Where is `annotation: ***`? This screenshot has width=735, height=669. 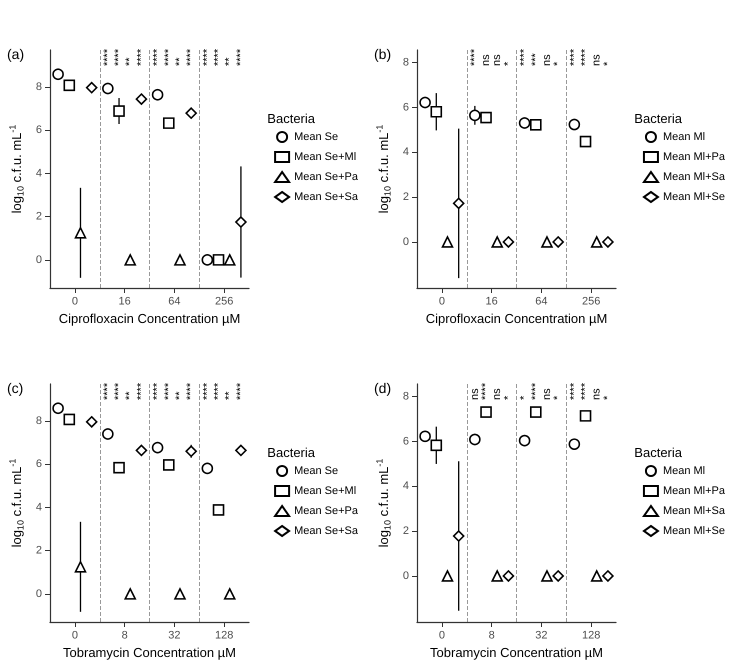
annotation: *** is located at coordinates (536, 59).